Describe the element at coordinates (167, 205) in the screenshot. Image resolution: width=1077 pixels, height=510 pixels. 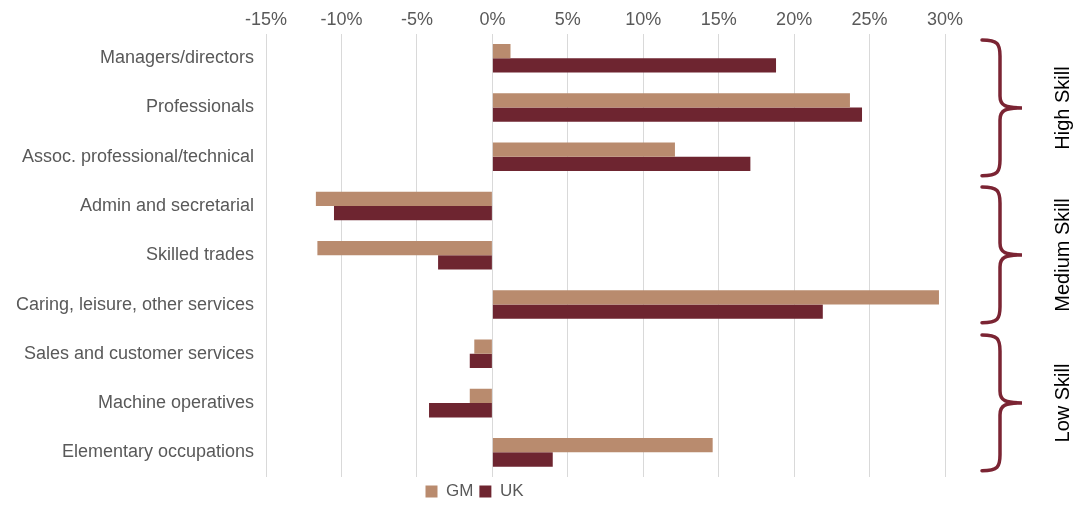
I see `y-tick-label: Admin and secretarial` at that location.